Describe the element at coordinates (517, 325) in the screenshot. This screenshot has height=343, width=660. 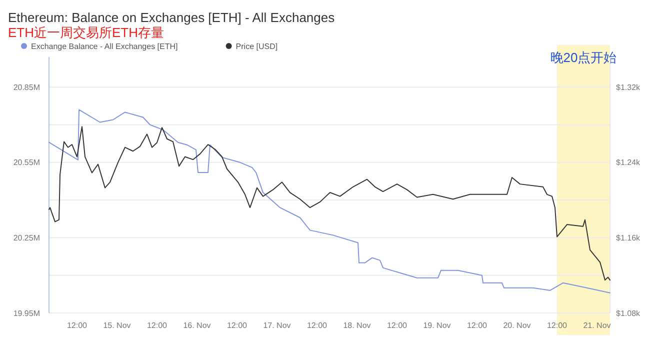
I see `x-tick-label: 20. Nov` at that location.